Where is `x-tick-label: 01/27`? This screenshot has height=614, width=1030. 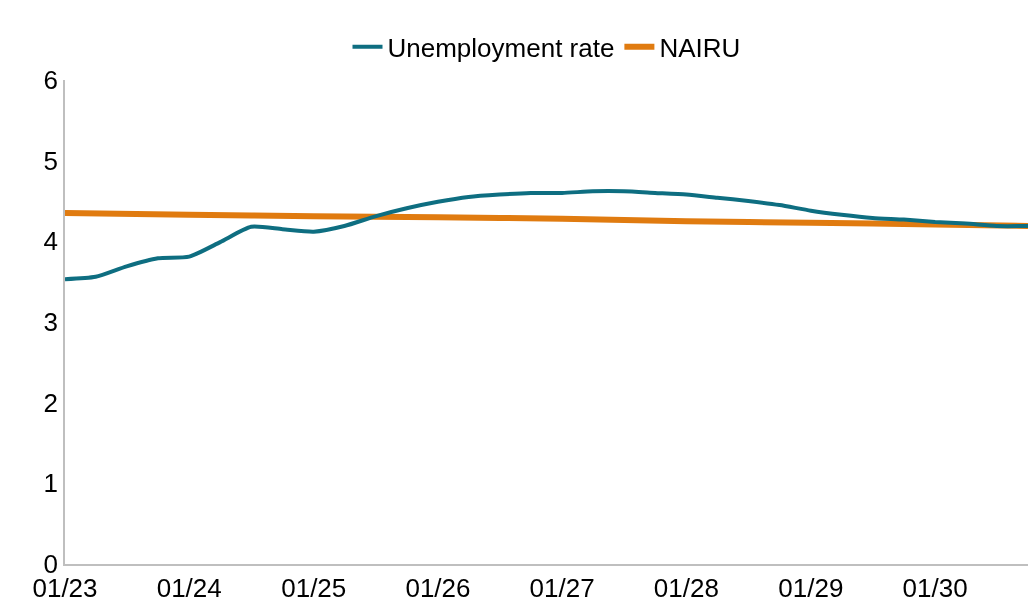 x-tick-label: 01/27 is located at coordinates (562, 587).